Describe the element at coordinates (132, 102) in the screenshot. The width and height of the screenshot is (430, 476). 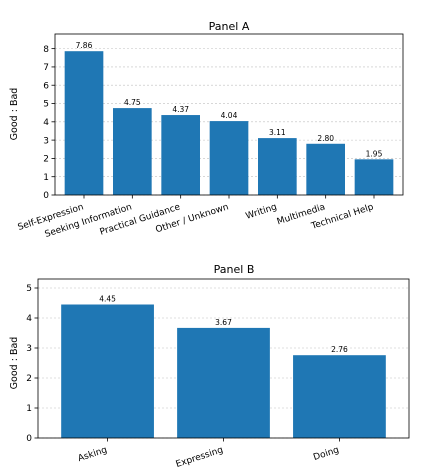
I see `bar-value-label: 4.75` at that location.